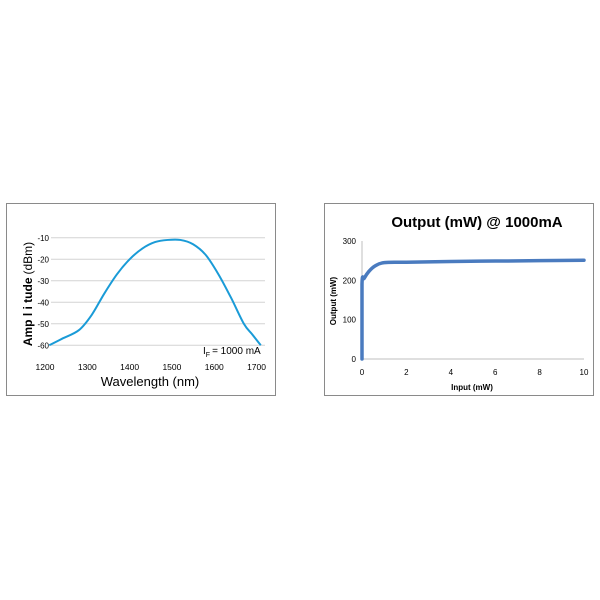  I want to click on amplitude-y-tick-label: -60, so click(43, 345).